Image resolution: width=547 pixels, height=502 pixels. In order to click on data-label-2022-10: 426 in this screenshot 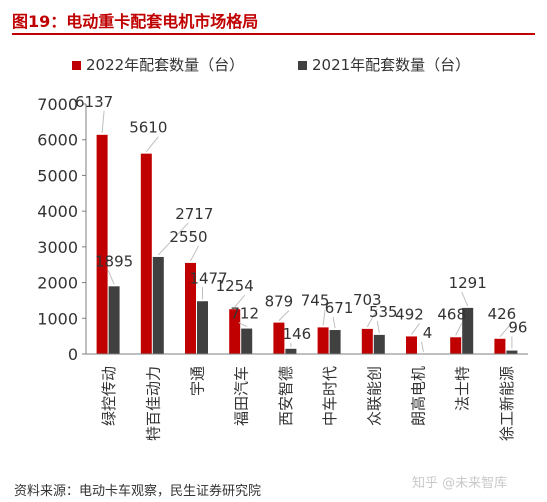, I will do `click(502, 314)`.